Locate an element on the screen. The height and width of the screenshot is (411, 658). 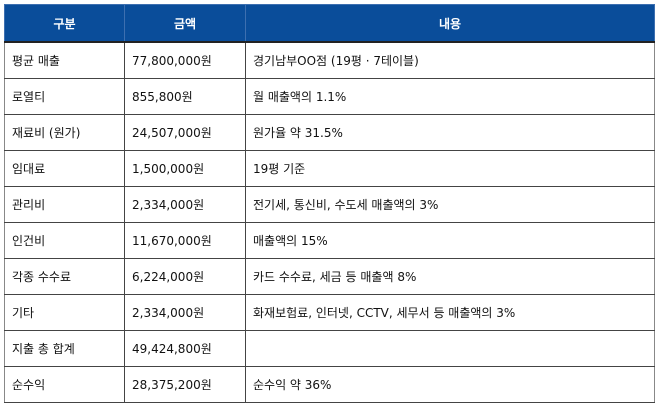
description-cell: 원가율 약 31.5% is located at coordinates (450, 132).